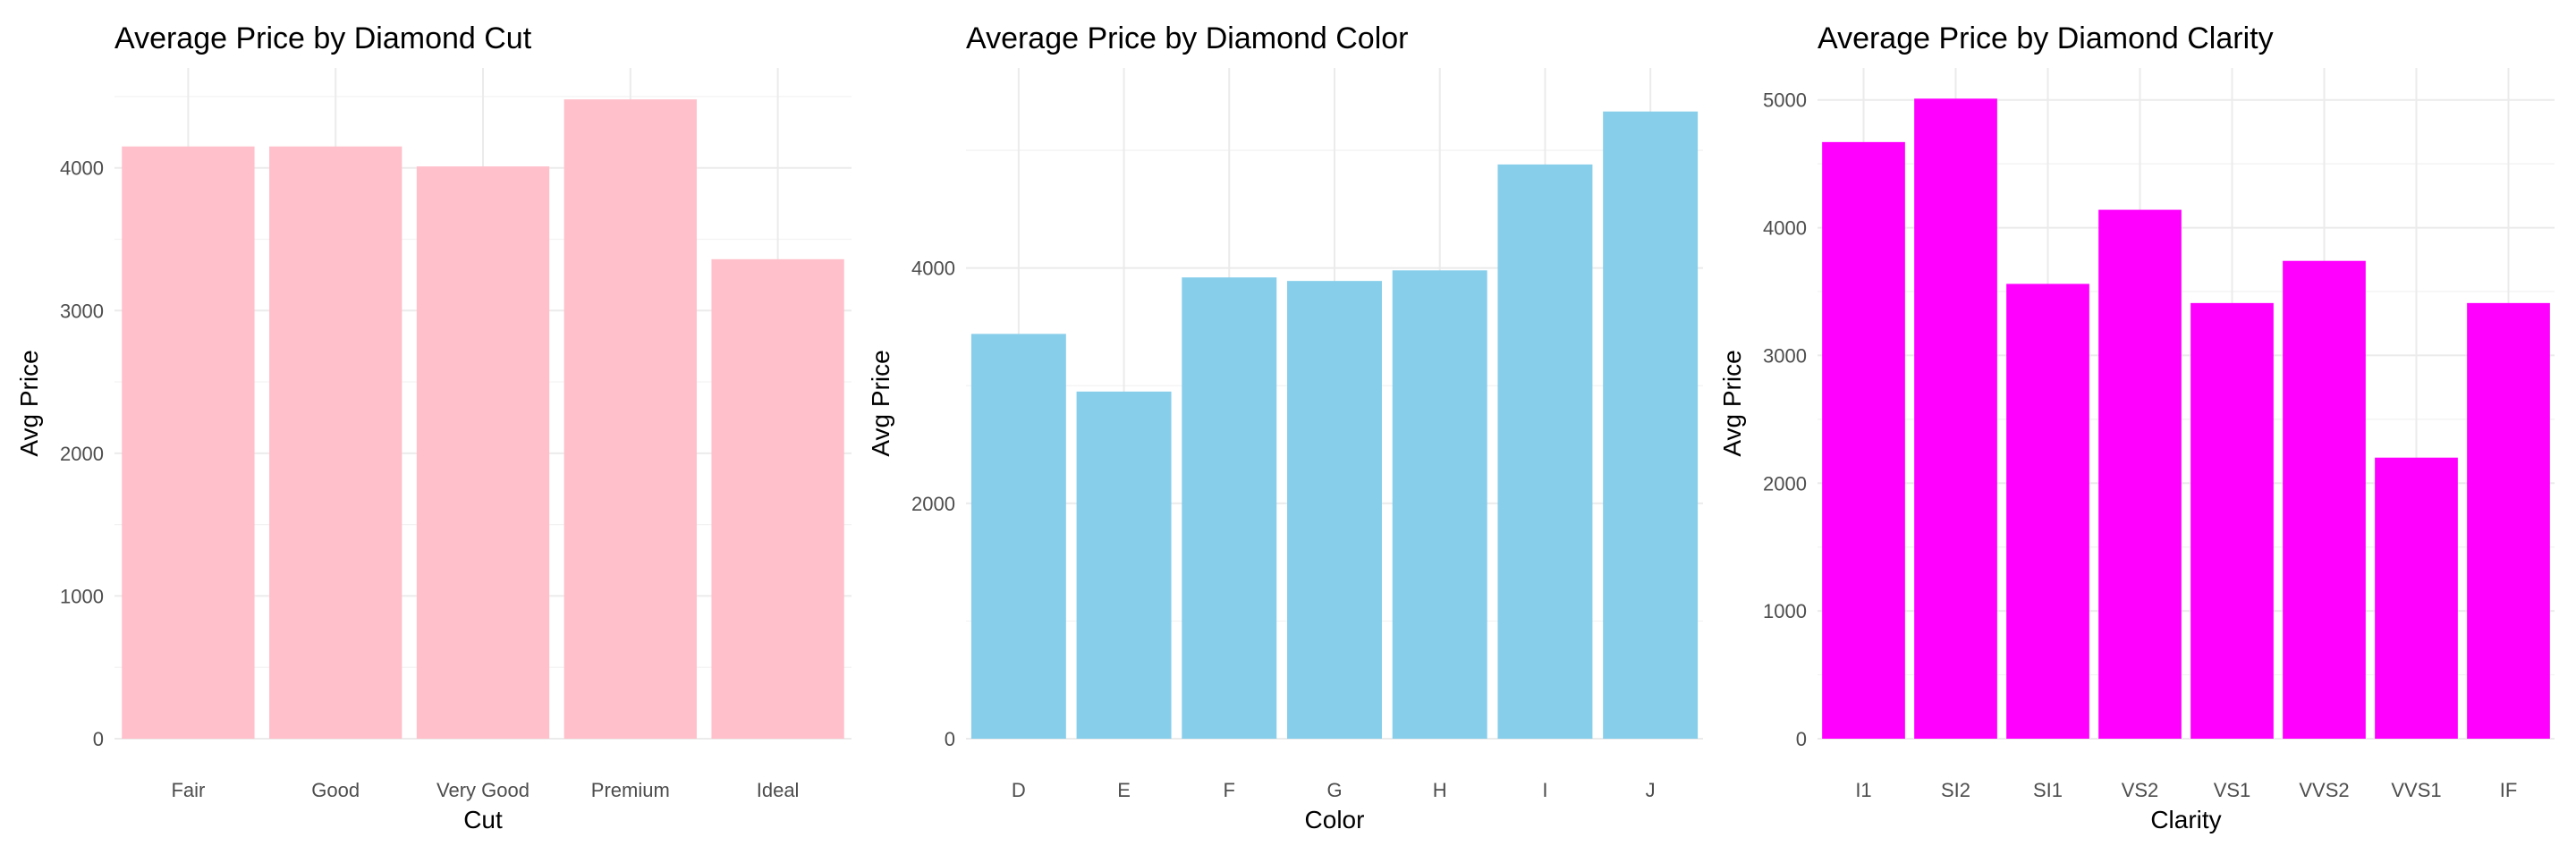 The width and height of the screenshot is (2576, 863). I want to click on bar-d, so click(1018, 536).